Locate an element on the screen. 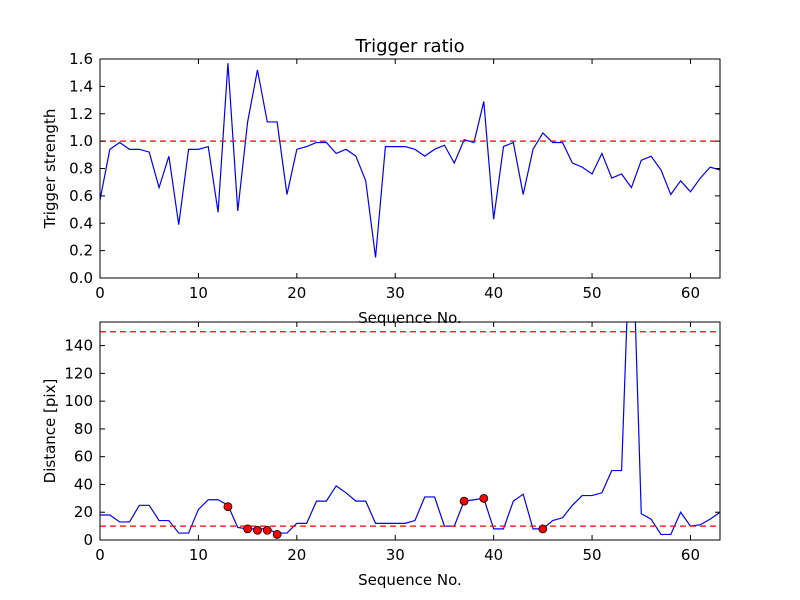  chart-title: Trigger ratio is located at coordinates (409, 46).